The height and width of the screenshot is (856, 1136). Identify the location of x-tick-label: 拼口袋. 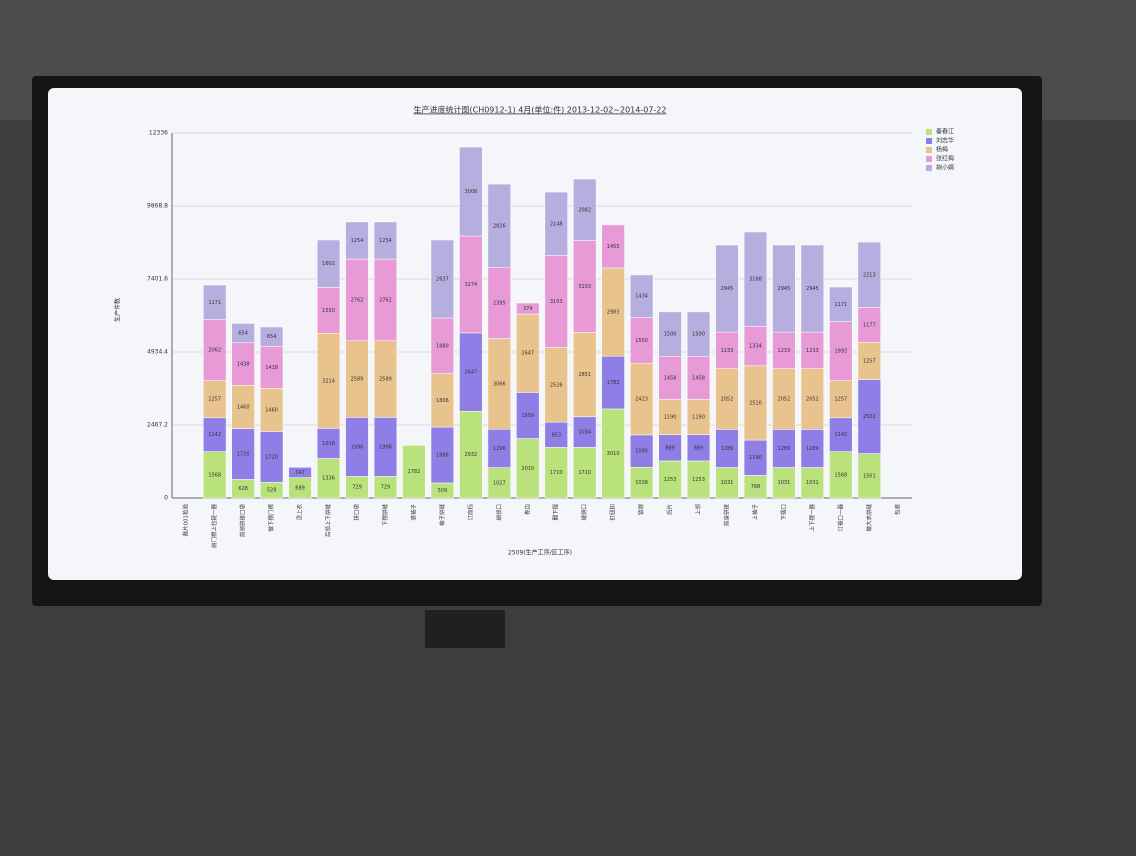
(357, 512).